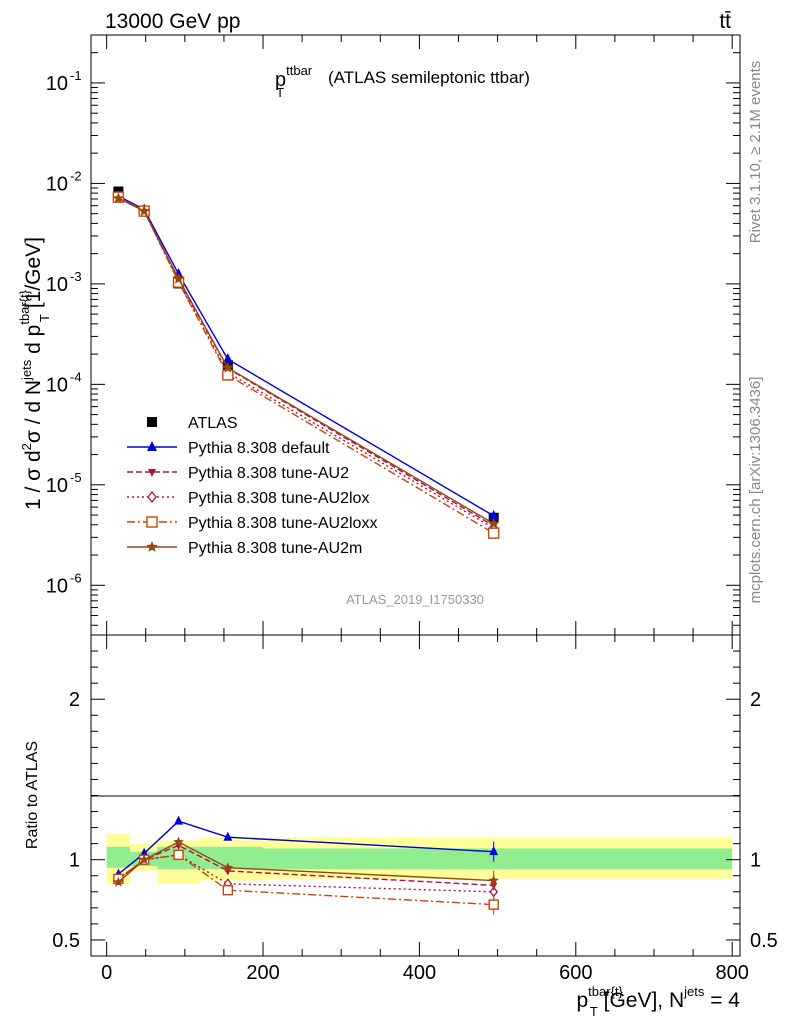 The width and height of the screenshot is (786, 1024). I want to click on legend-label-AU2loxx: Pythia 8.308 tune-AU2loxx, so click(282, 523).